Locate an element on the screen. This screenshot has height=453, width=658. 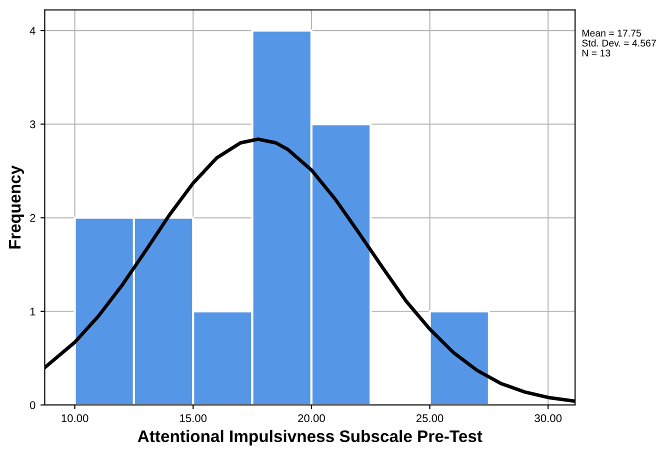
text: N = 13 is located at coordinates (596, 53).